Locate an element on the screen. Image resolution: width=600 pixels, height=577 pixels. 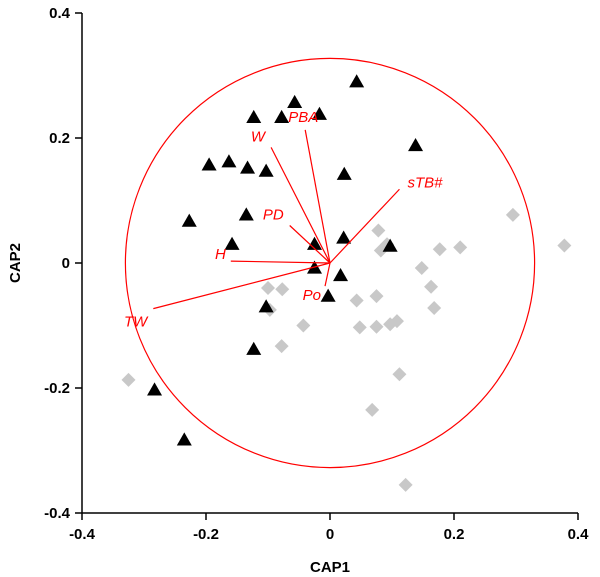
x-tick-label: -0.4 is located at coordinates (82, 534).